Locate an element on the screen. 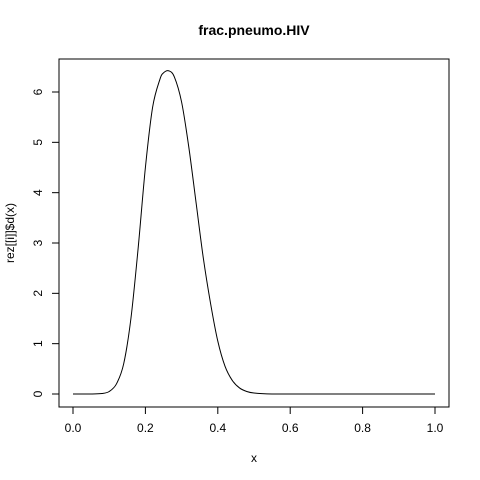  x-tick-label: 0.6 is located at coordinates (290, 428).